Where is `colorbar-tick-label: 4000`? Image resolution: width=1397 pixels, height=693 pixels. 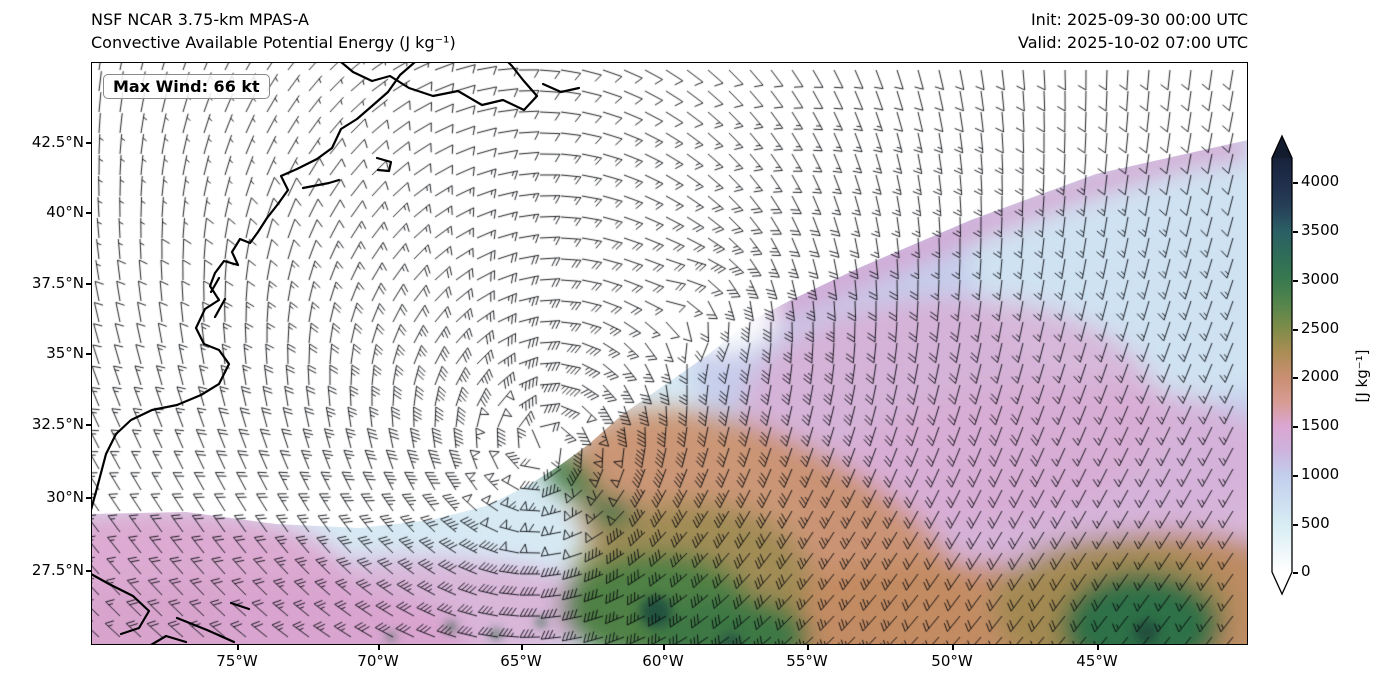
colorbar-tick-label: 4000 is located at coordinates (1320, 181).